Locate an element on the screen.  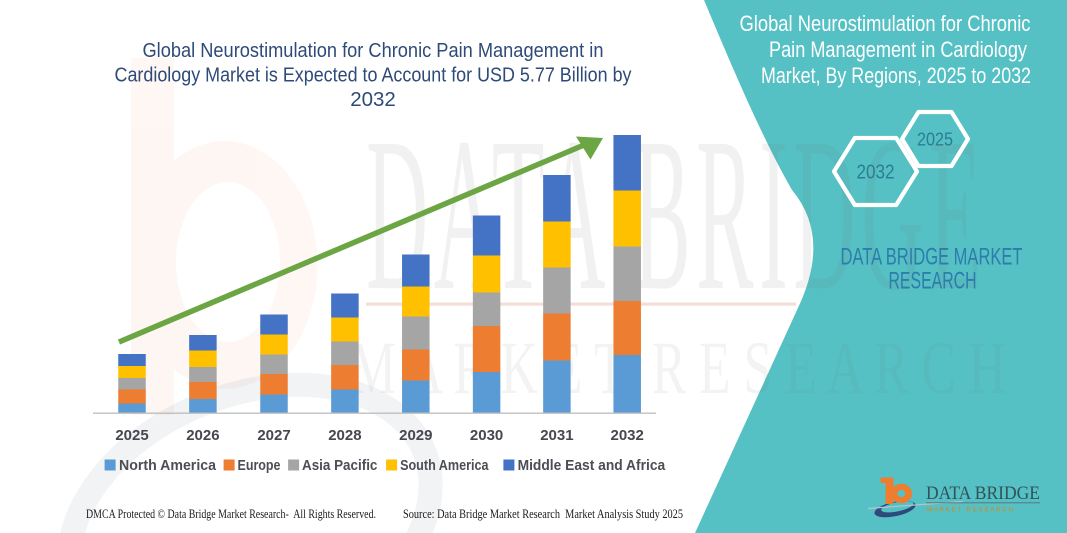
svg-text: Pain Management in Cardiology is located at coordinates (898, 49).